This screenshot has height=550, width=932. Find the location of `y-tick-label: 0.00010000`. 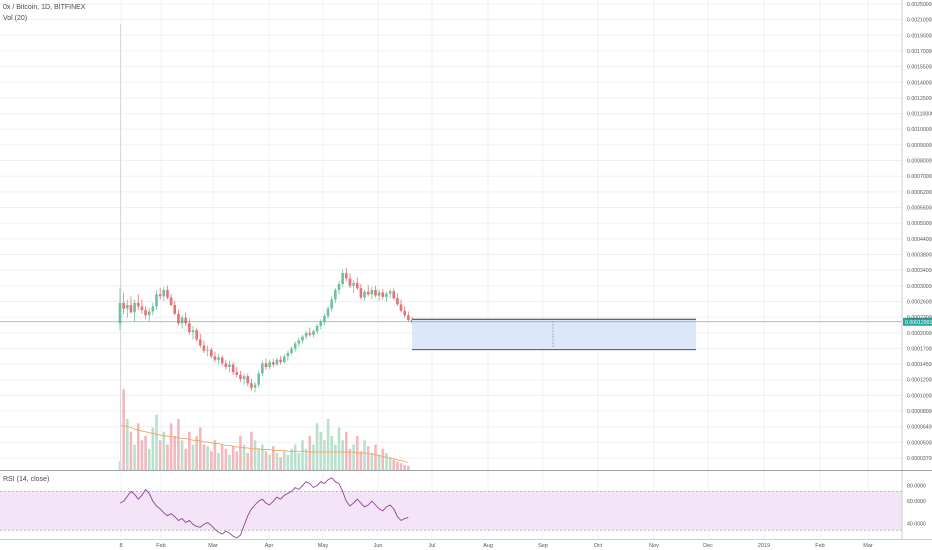

y-tick-label: 0.00010000 is located at coordinates (919, 396).